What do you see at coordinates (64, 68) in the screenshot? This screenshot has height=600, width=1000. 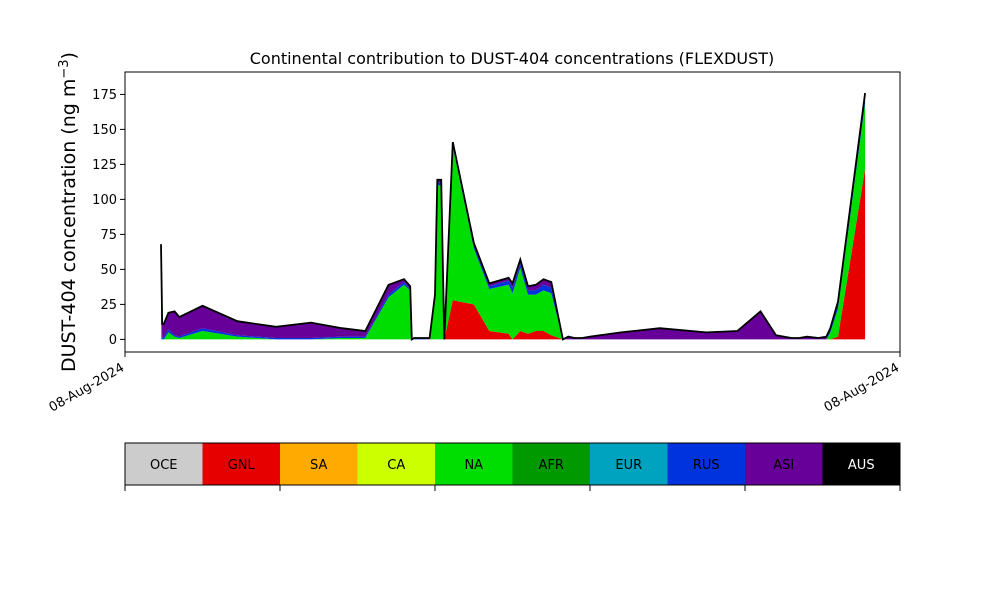 I see `y-axis-label-exponent: −3` at bounding box center [64, 68].